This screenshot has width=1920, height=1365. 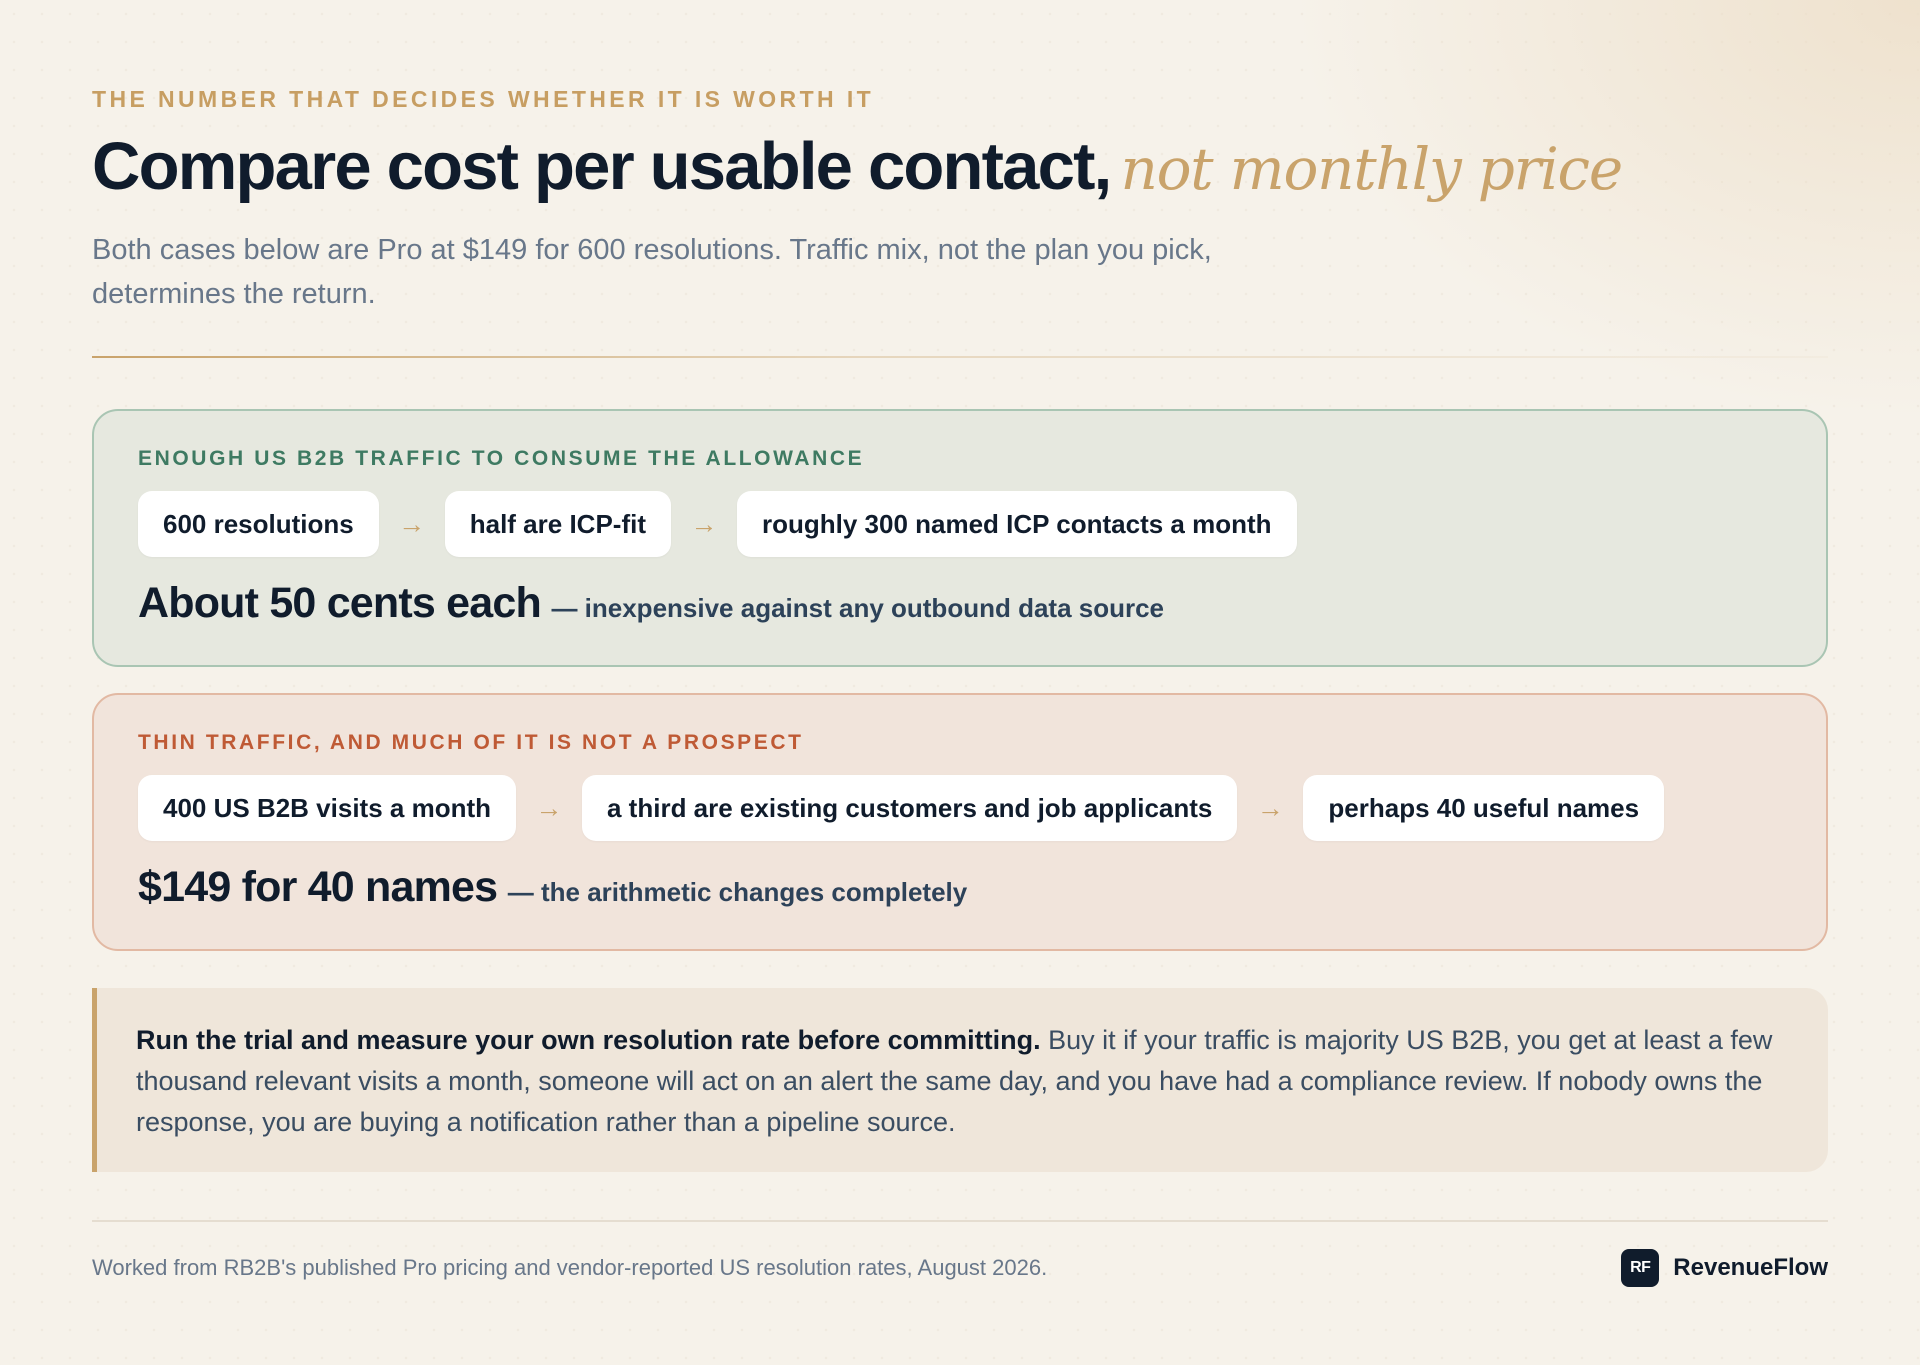 What do you see at coordinates (258, 524) in the screenshot?
I see `flow-step: 600 resolutions` at bounding box center [258, 524].